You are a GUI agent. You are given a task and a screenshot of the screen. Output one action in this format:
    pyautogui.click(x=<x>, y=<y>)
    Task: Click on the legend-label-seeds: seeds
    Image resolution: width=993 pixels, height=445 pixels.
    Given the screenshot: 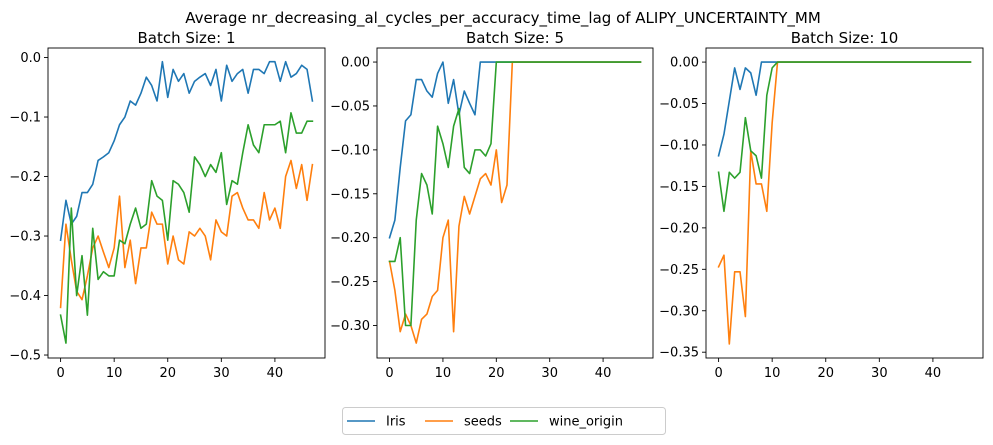 What is the action you would take?
    pyautogui.click(x=483, y=422)
    